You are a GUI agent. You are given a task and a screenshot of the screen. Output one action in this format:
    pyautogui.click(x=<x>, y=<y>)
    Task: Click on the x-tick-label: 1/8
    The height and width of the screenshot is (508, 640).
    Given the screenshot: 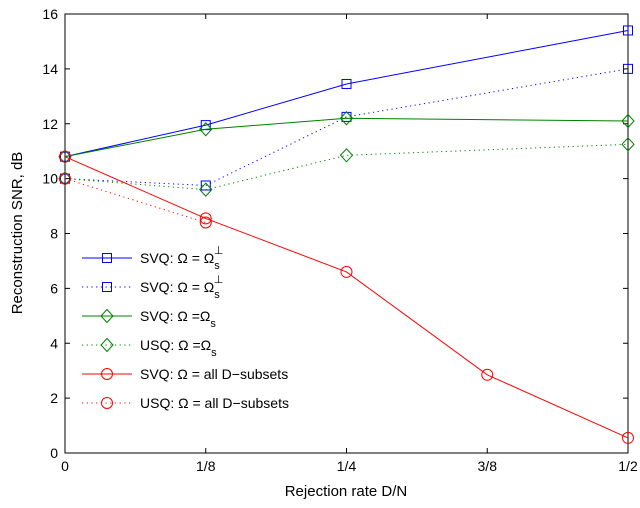 What is the action you would take?
    pyautogui.click(x=206, y=466)
    